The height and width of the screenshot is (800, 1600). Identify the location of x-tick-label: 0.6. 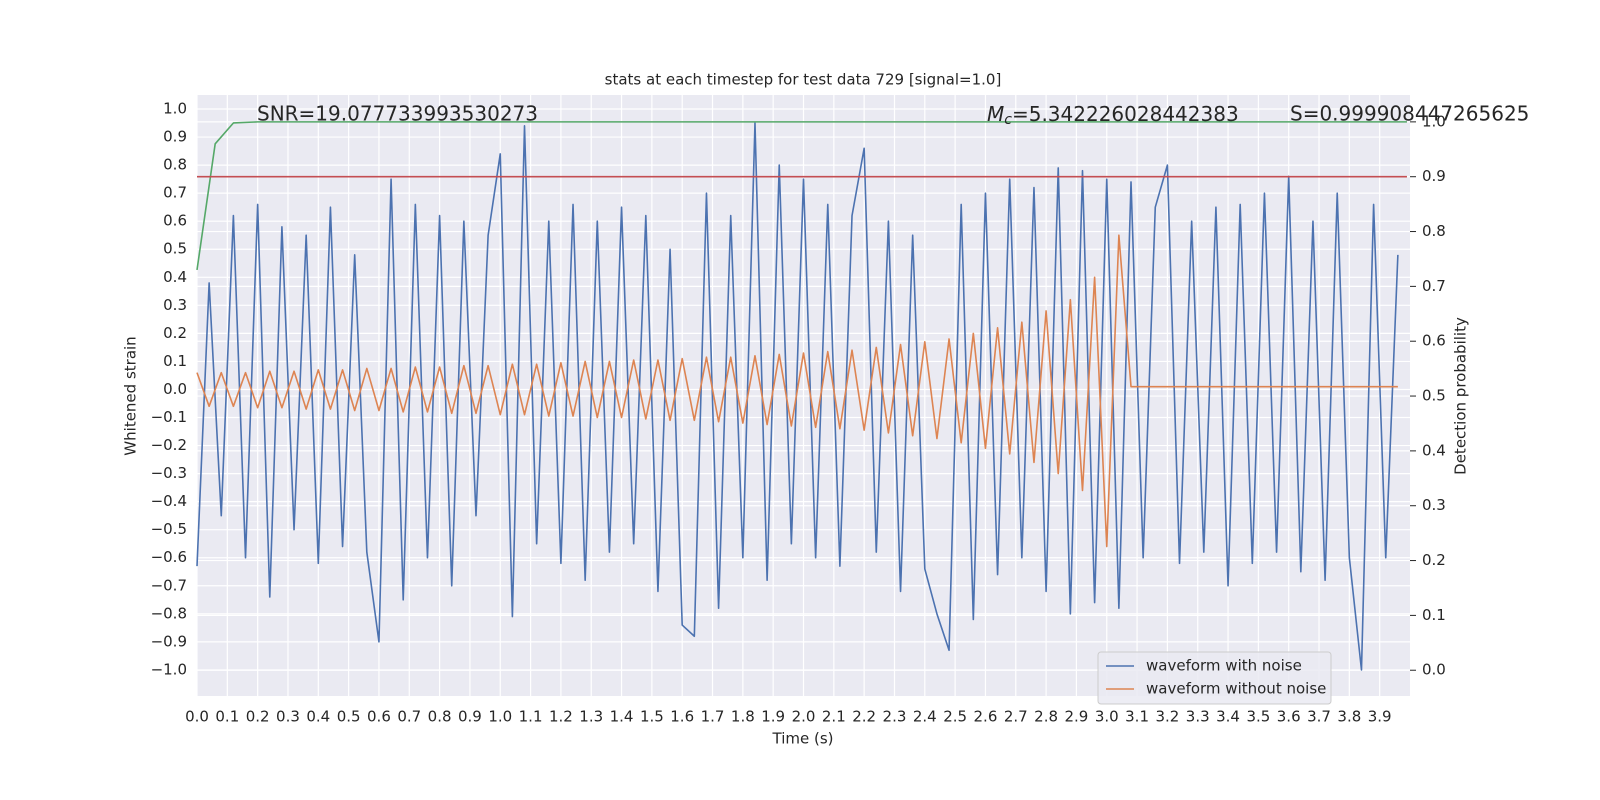
(379, 717).